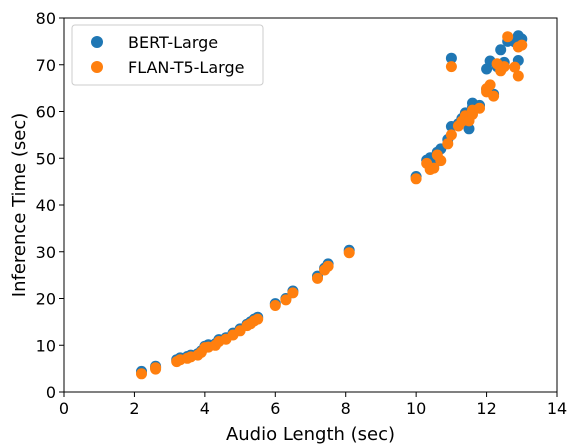  I want to click on x-tick-label-2: 2, so click(134, 408).